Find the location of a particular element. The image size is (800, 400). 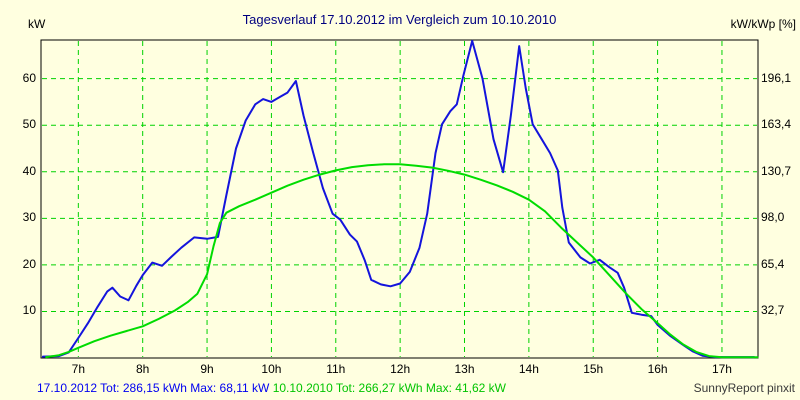

y-tick-label-right: 32,7 is located at coordinates (773, 310).